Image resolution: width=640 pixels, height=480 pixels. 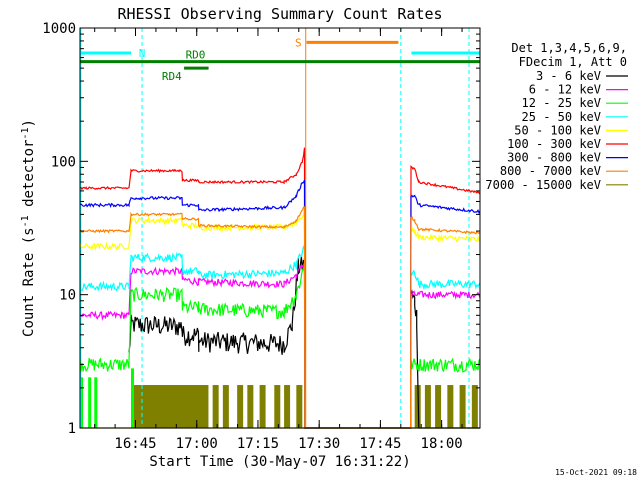 I want to click on flag-label-rd4: RD4, so click(x=172, y=76).